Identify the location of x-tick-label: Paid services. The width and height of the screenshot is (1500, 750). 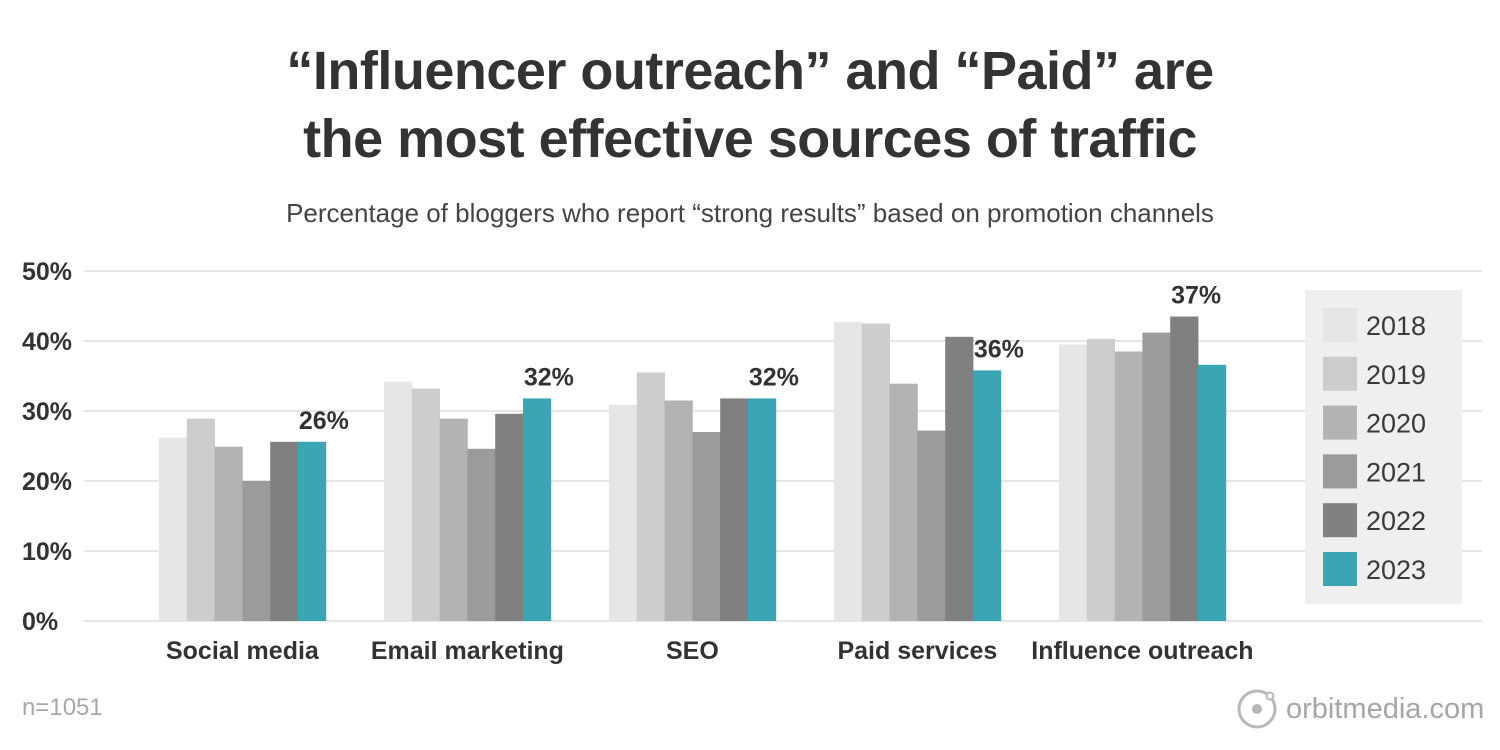
(917, 651).